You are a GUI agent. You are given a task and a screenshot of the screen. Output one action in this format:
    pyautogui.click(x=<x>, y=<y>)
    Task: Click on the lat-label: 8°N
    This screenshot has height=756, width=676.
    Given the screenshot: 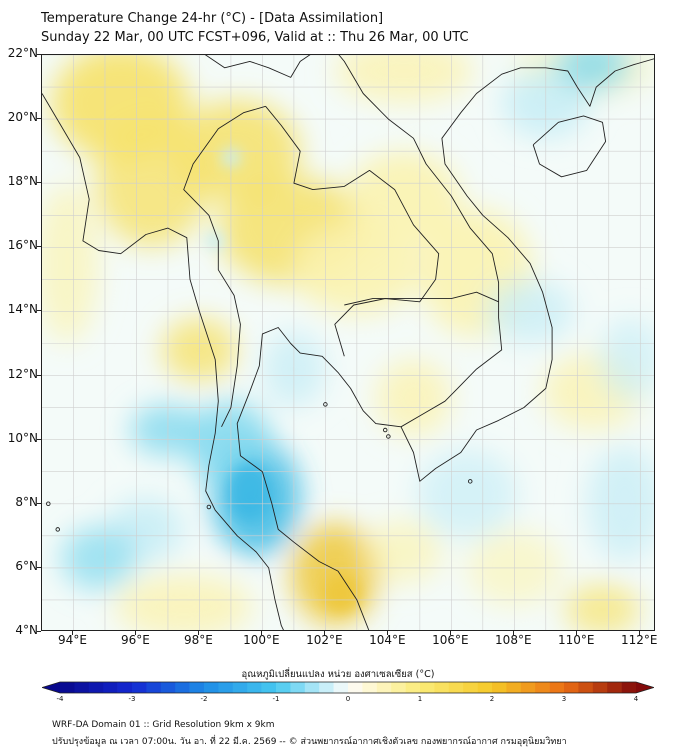 What is the action you would take?
    pyautogui.click(x=26, y=501)
    